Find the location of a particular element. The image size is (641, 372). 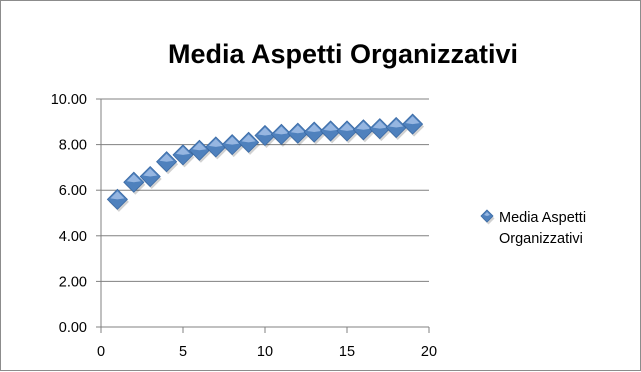

x-tick-label: 10 is located at coordinates (265, 352).